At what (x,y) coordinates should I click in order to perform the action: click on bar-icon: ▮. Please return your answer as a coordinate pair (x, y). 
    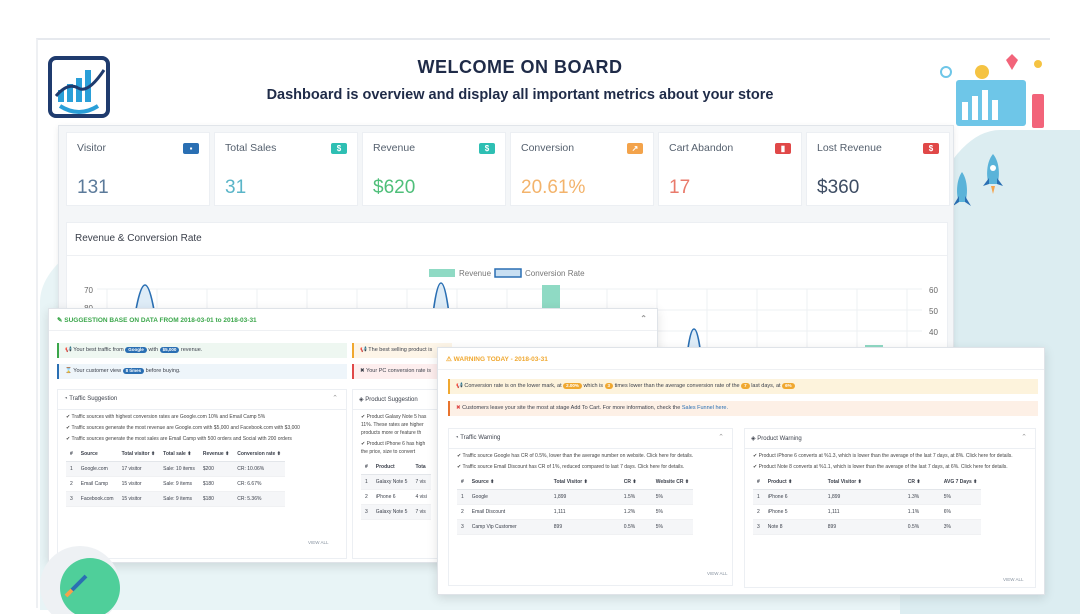
    Looking at the image, I should click on (783, 148).